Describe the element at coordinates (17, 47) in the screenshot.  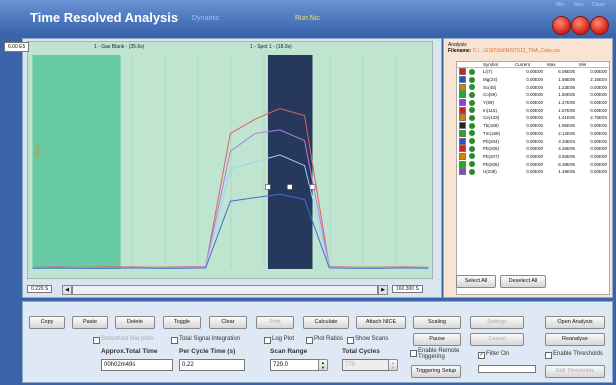
I see `y-max-label: 6.00 E5` at that location.